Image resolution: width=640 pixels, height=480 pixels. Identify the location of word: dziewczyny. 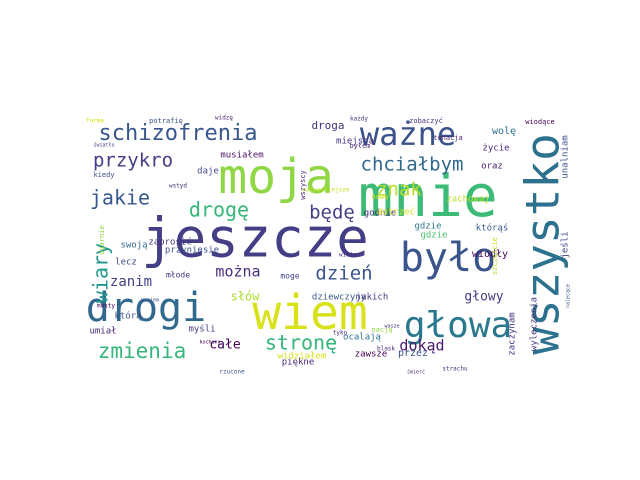
(339, 298).